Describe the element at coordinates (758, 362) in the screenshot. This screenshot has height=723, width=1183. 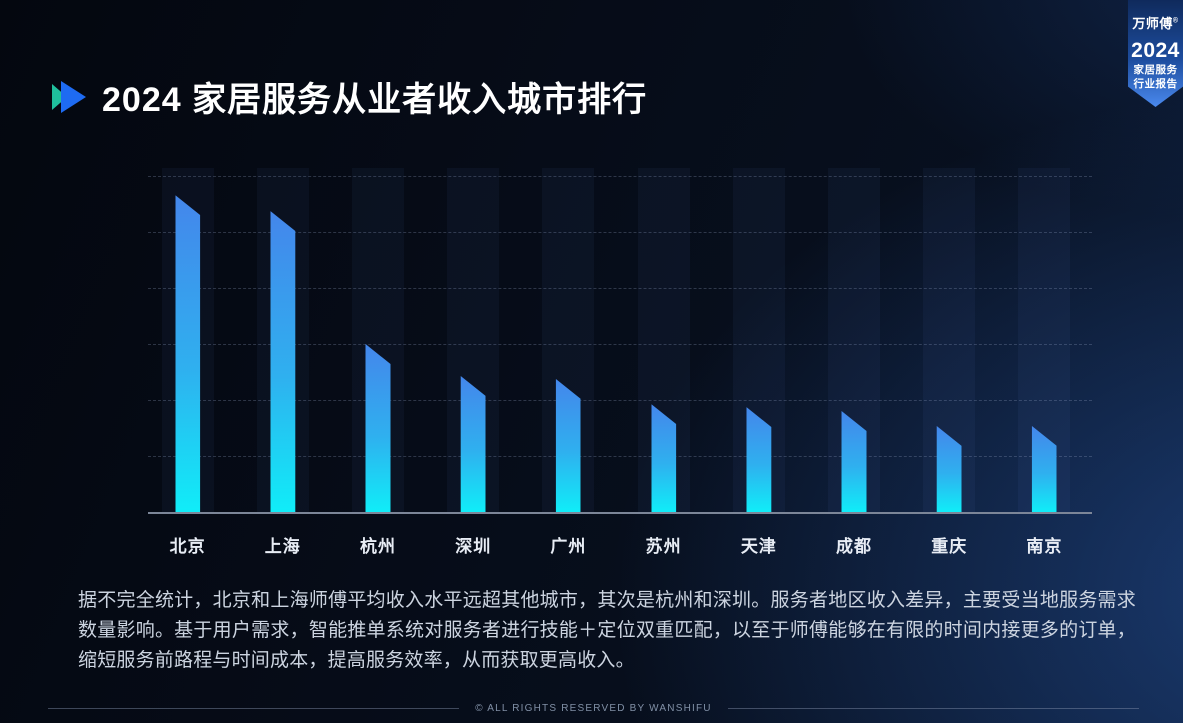
I see `chart-column-7: 天津` at that location.